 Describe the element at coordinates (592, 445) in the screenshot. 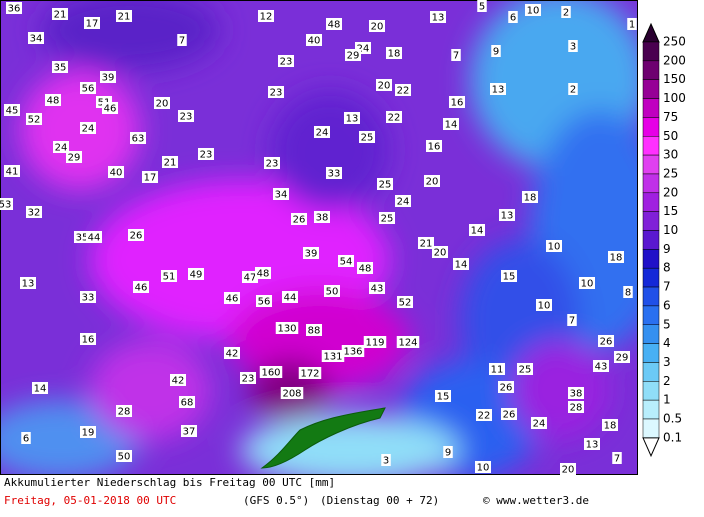

I see `station-value: 13` at that location.